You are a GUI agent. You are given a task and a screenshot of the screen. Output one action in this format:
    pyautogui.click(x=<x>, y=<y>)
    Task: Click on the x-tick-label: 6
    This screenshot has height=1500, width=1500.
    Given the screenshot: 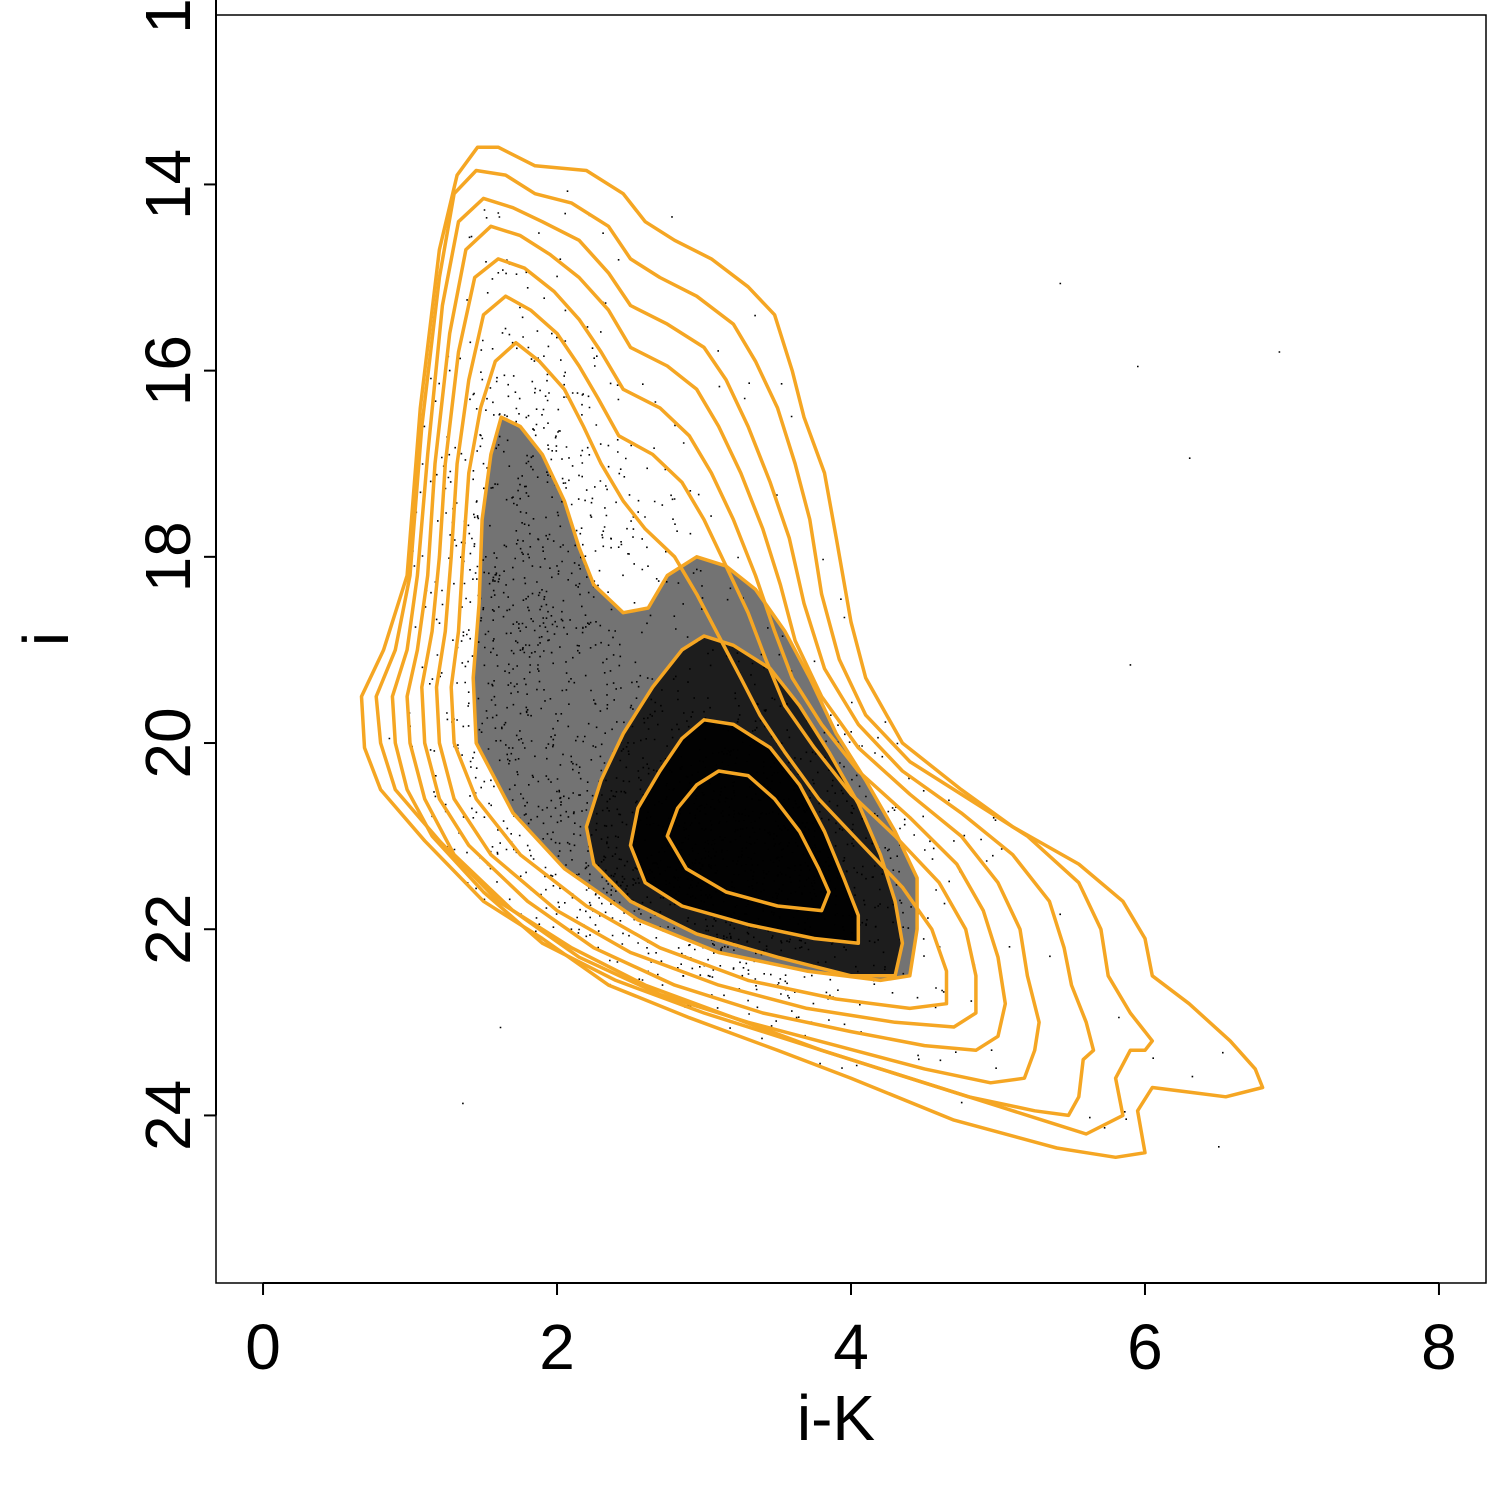 What is the action you would take?
    pyautogui.click(x=1145, y=1347)
    